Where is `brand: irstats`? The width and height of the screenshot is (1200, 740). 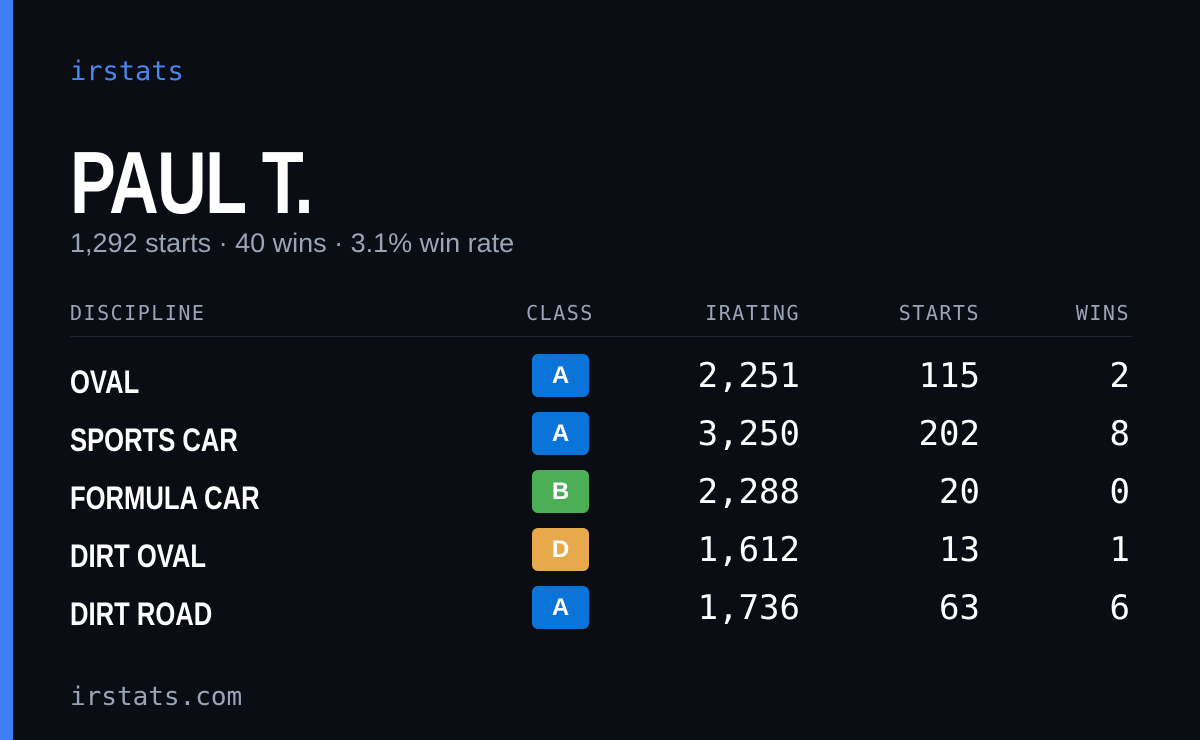
brand: irstats is located at coordinates (127, 71).